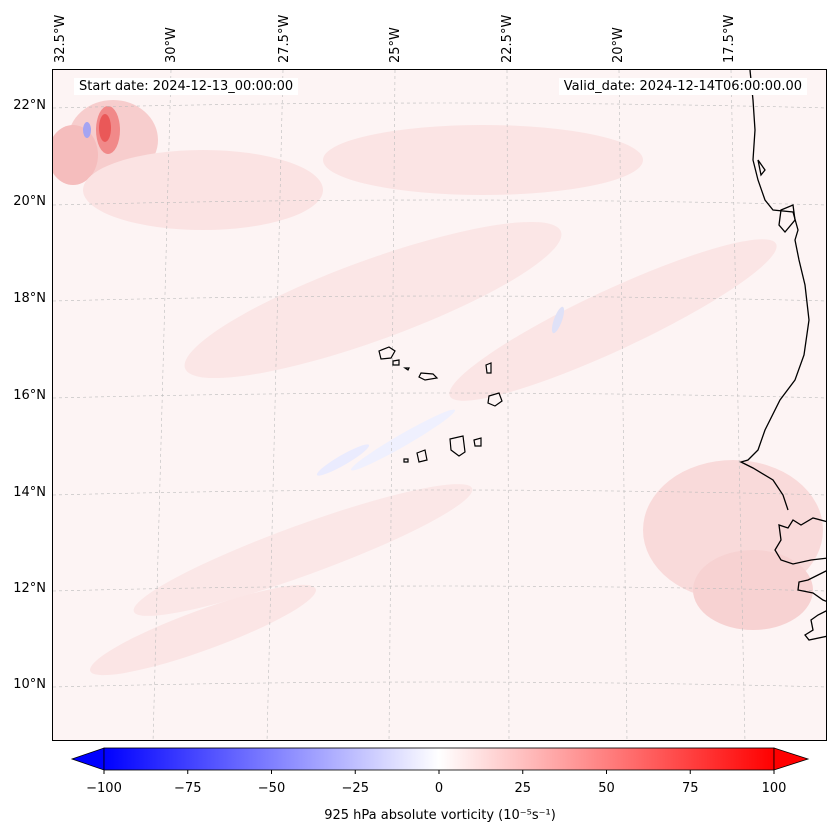  What do you see at coordinates (690, 788) in the screenshot?
I see `colorbar-tick-label: 75` at bounding box center [690, 788].